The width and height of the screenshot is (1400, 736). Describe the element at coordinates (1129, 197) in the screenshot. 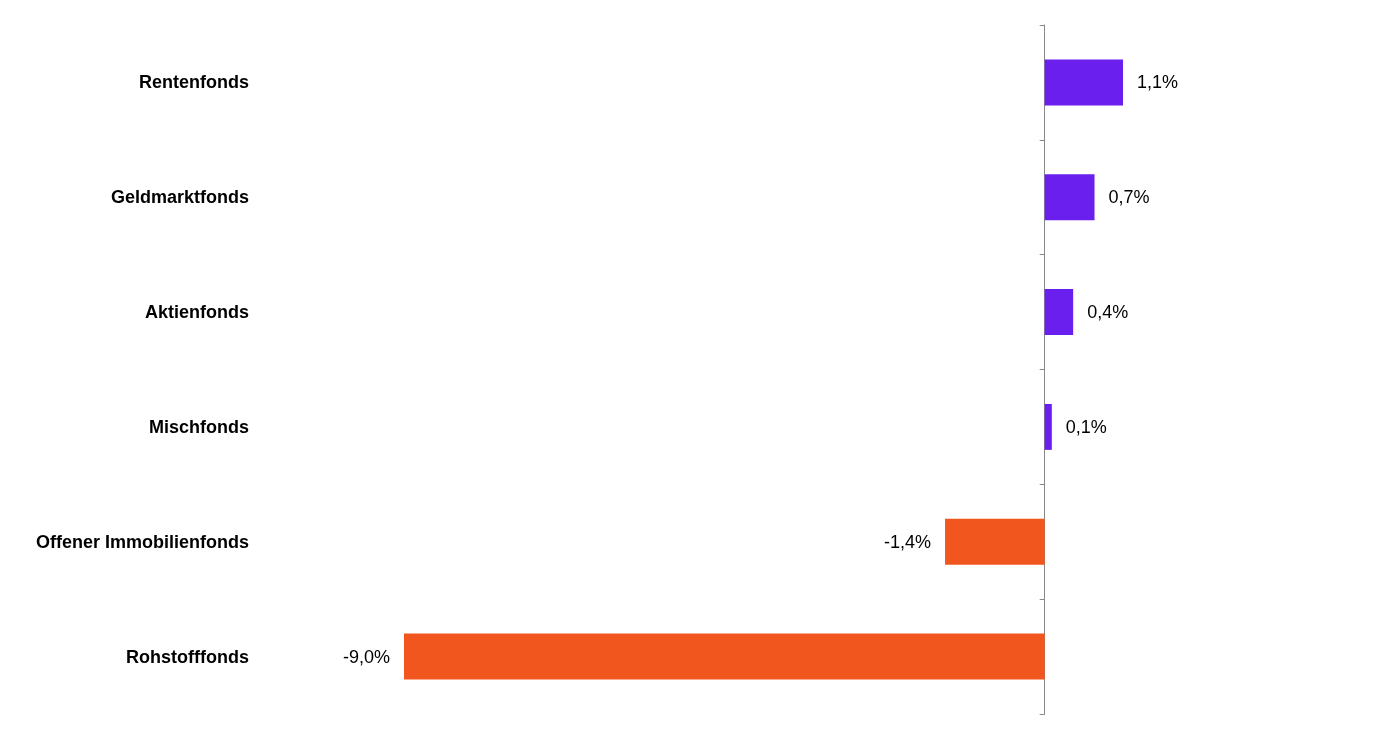

I see `data-label: 0,7%` at that location.